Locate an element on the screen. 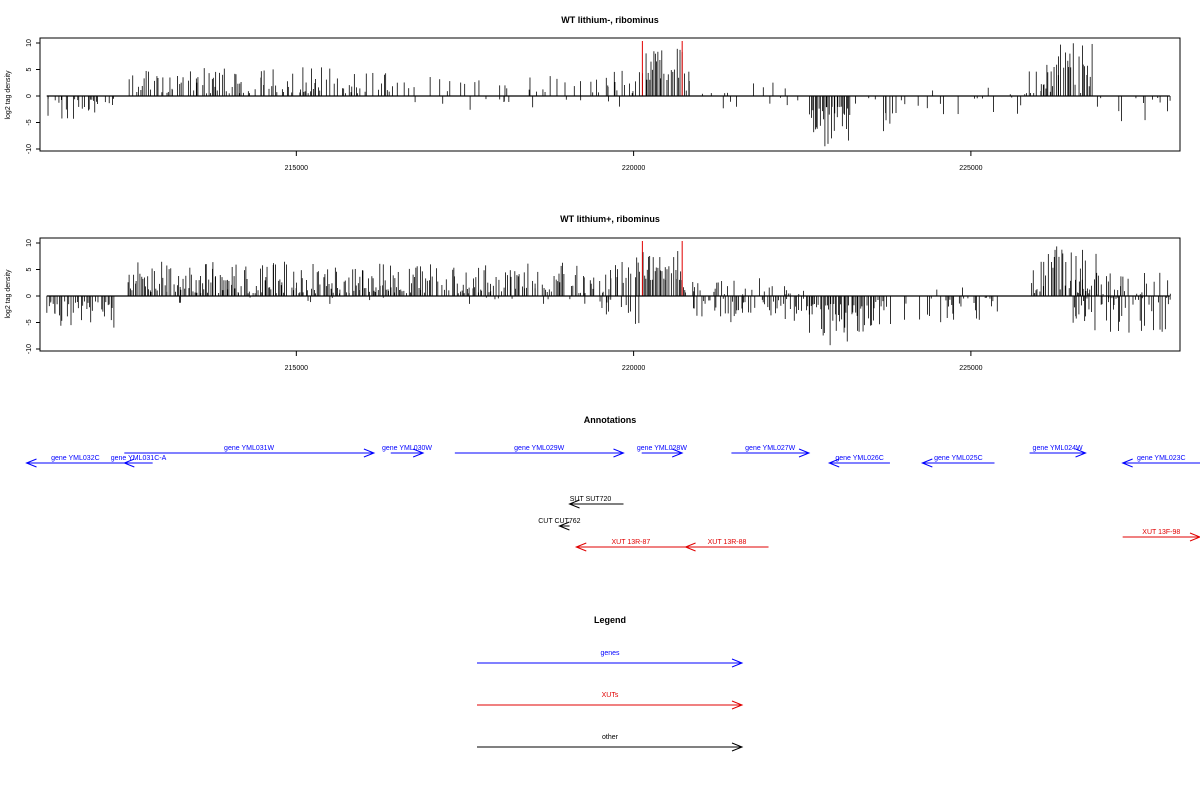 This screenshot has width=1200, height=800. feature-gene: gene YML032C is located at coordinates (75, 461).